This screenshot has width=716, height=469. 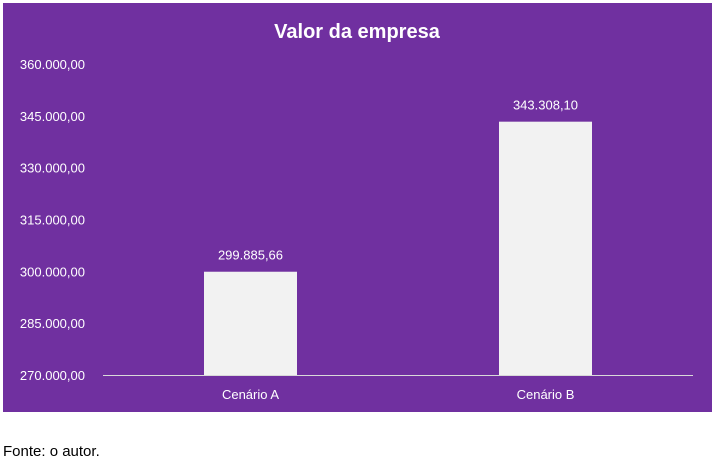 I want to click on chart-title: Valor da empresa, so click(x=357, y=32).